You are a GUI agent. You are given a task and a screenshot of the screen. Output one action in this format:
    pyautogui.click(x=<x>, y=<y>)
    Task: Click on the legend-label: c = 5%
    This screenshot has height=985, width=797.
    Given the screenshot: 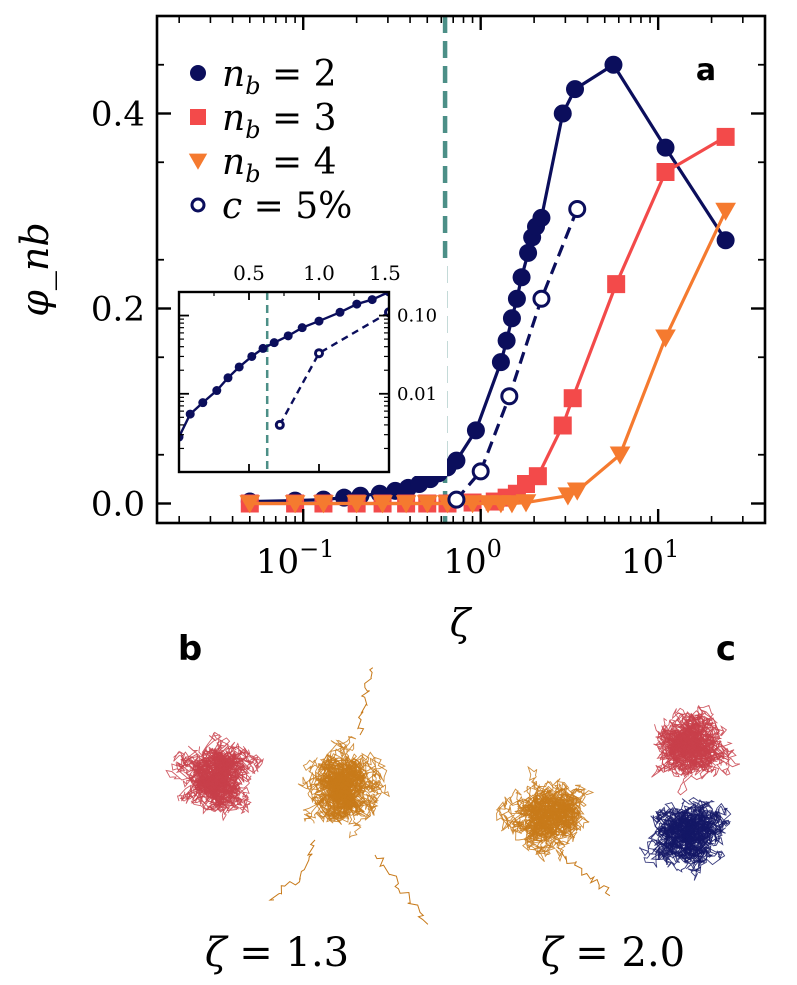 What is the action you would take?
    pyautogui.click(x=287, y=206)
    